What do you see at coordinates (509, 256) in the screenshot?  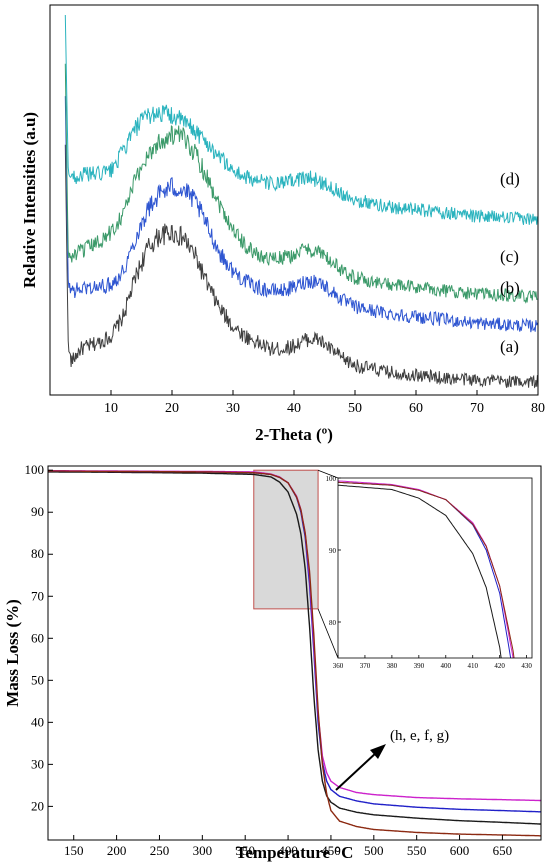 I see `xrd-series-label: (c)` at bounding box center [509, 256].